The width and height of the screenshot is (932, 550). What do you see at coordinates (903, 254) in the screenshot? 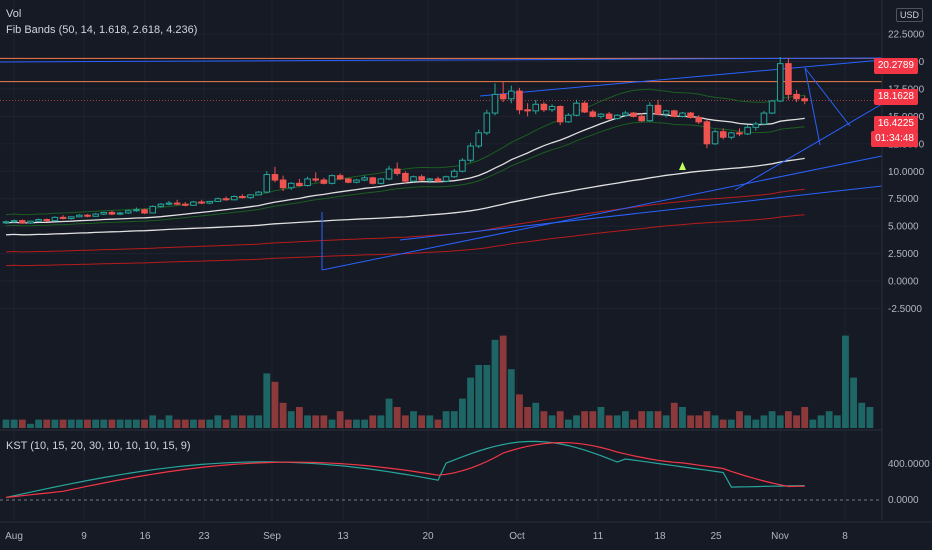
I see `price-tick-label: 2.5000` at bounding box center [903, 254].